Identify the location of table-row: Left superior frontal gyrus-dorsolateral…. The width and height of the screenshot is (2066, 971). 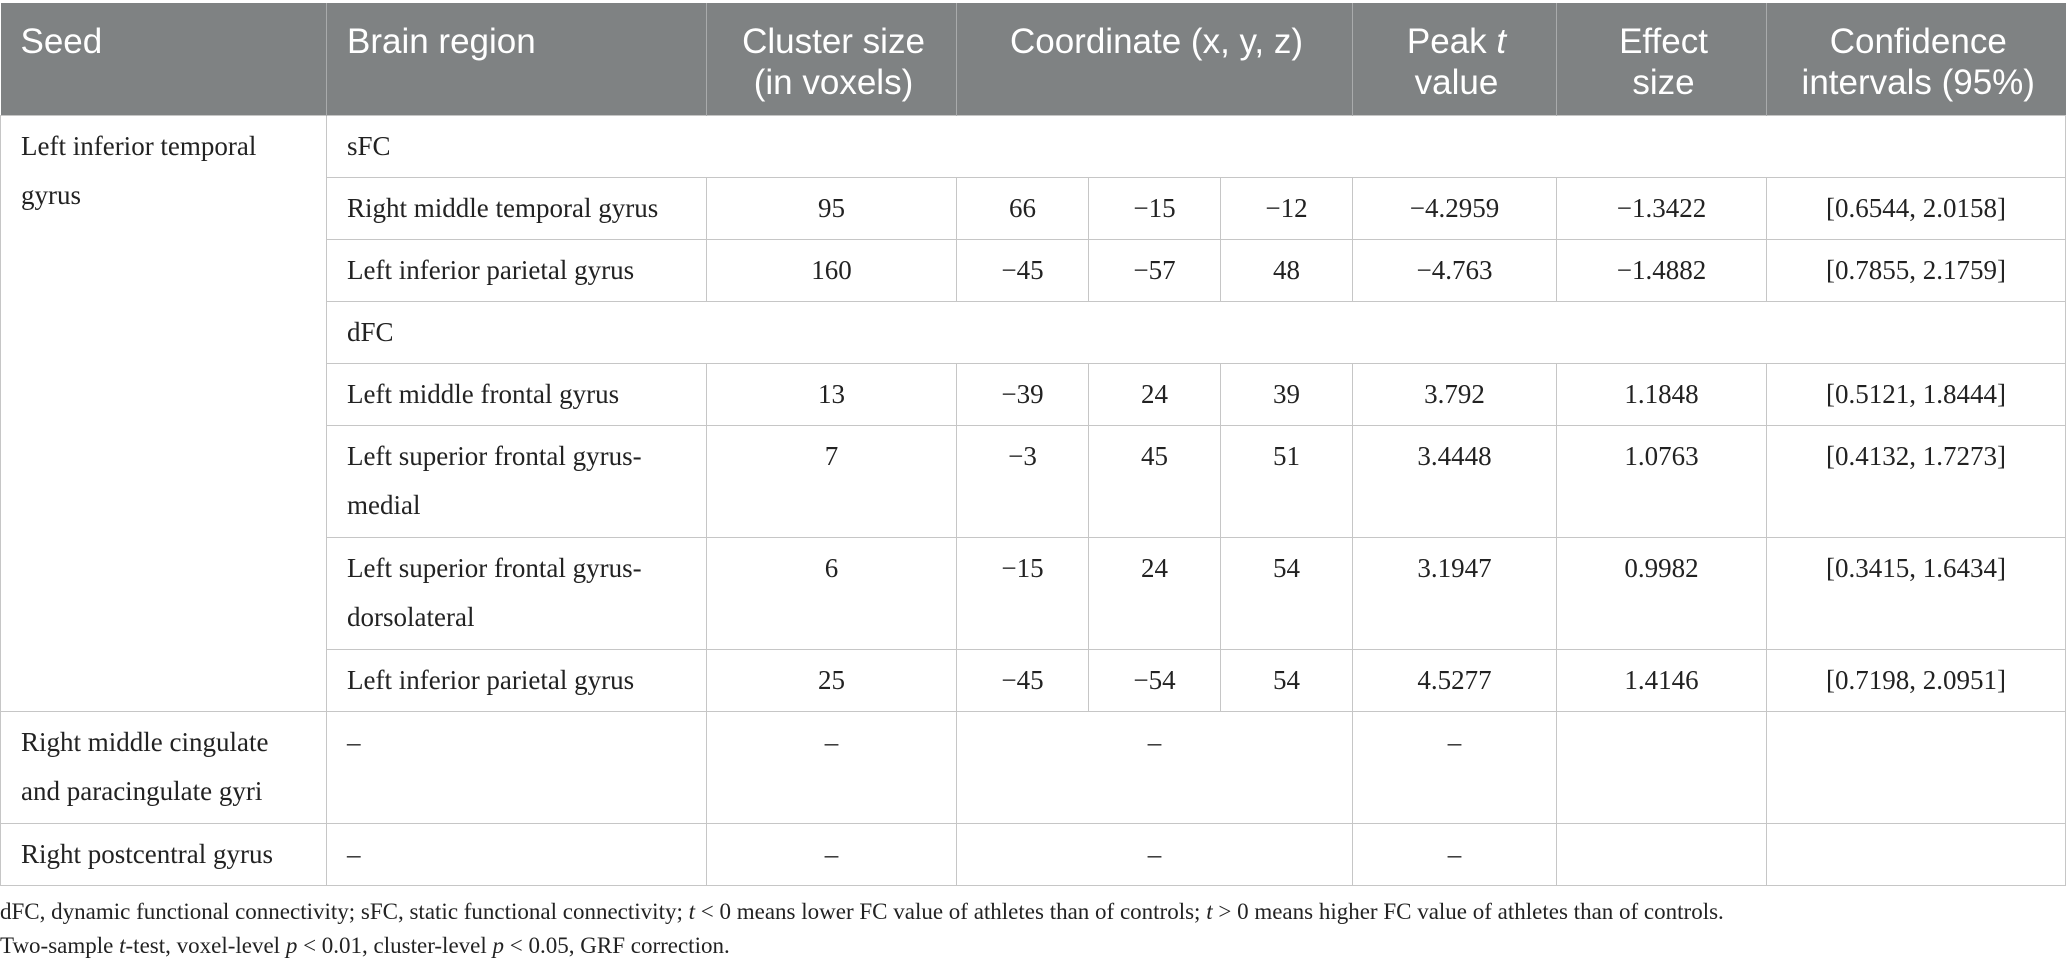
(1033, 593).